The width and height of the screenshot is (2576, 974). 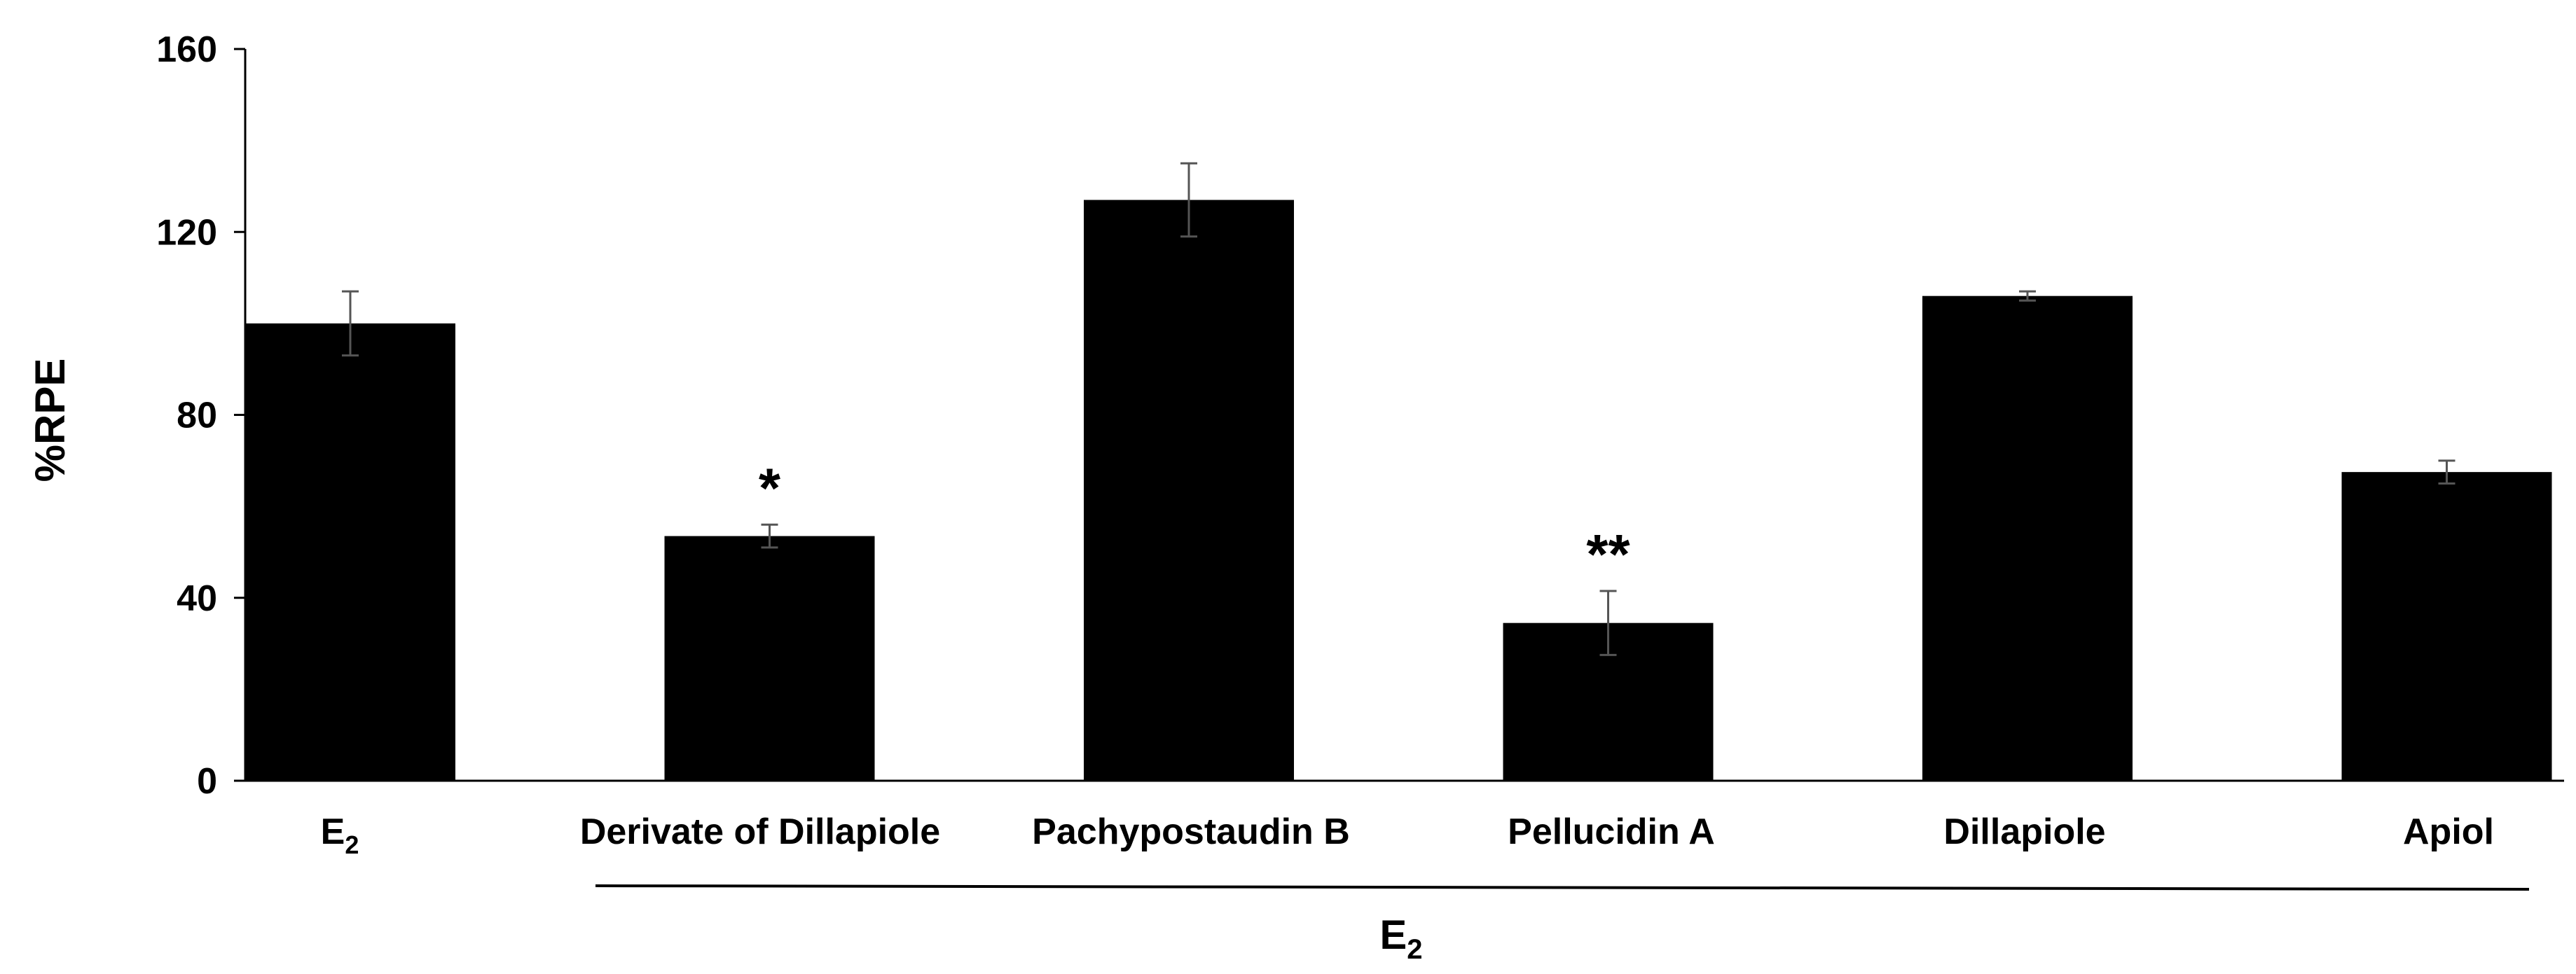 I want to click on significance-mark: **, so click(x=1608, y=554).